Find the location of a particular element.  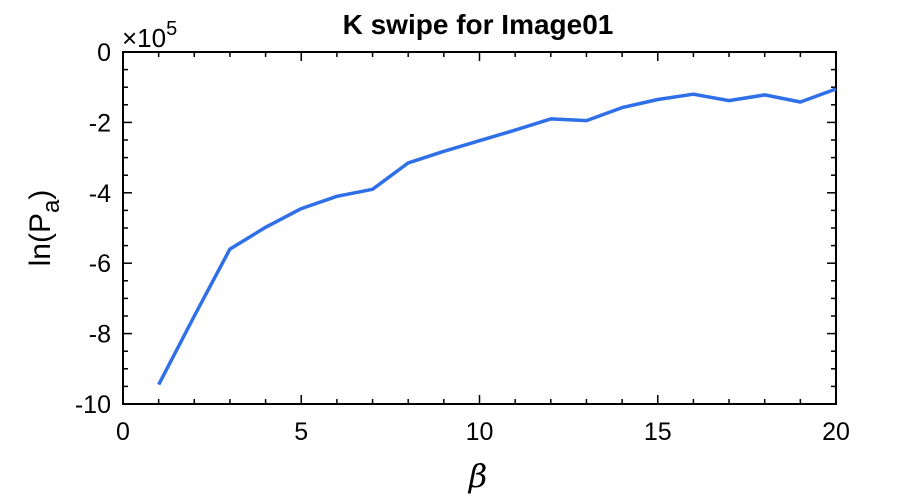

svg-text: ×10⁵ is located at coordinates (149, 35).